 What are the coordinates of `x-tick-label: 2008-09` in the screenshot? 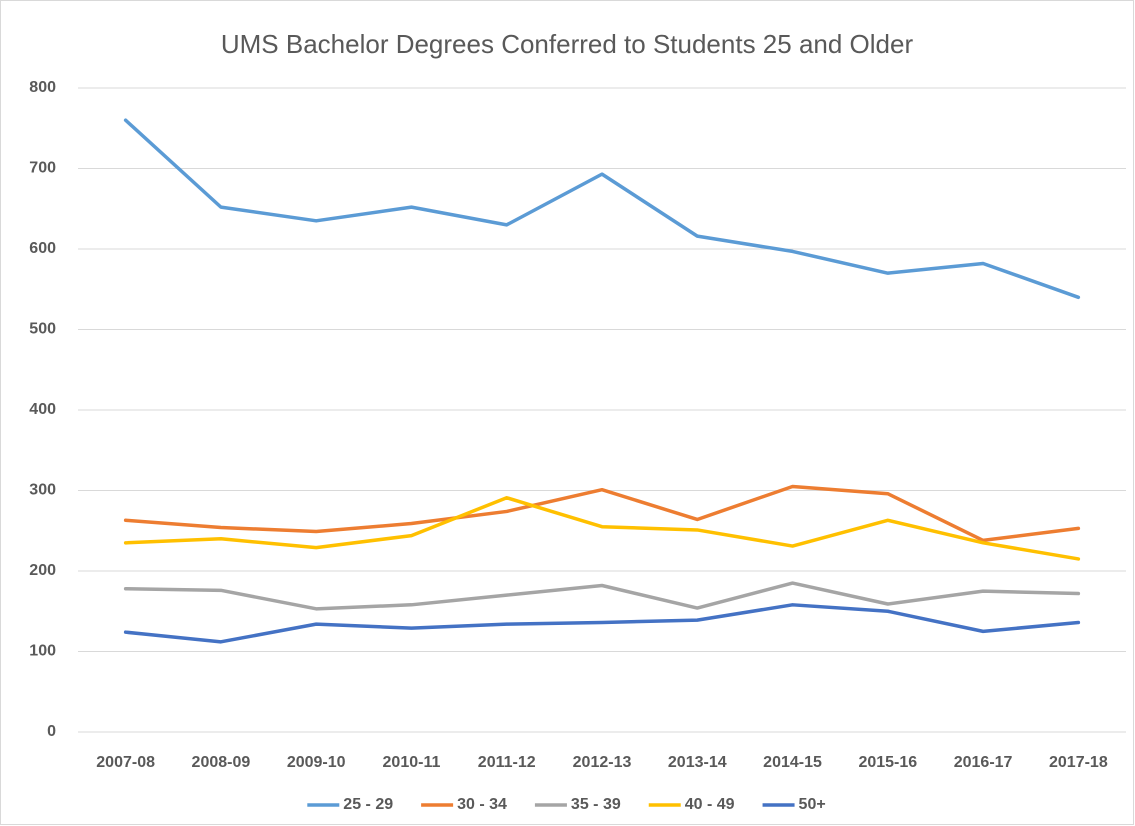 It's located at (221, 762).